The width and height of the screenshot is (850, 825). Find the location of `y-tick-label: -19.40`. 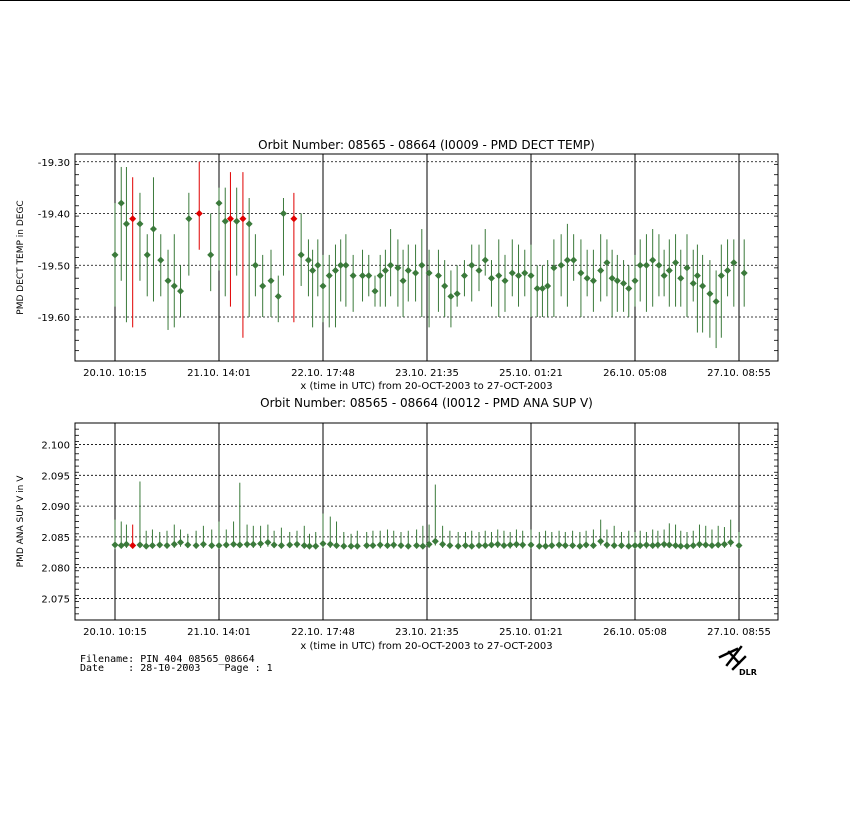

y-tick-label: -19.40 is located at coordinates (54, 215).